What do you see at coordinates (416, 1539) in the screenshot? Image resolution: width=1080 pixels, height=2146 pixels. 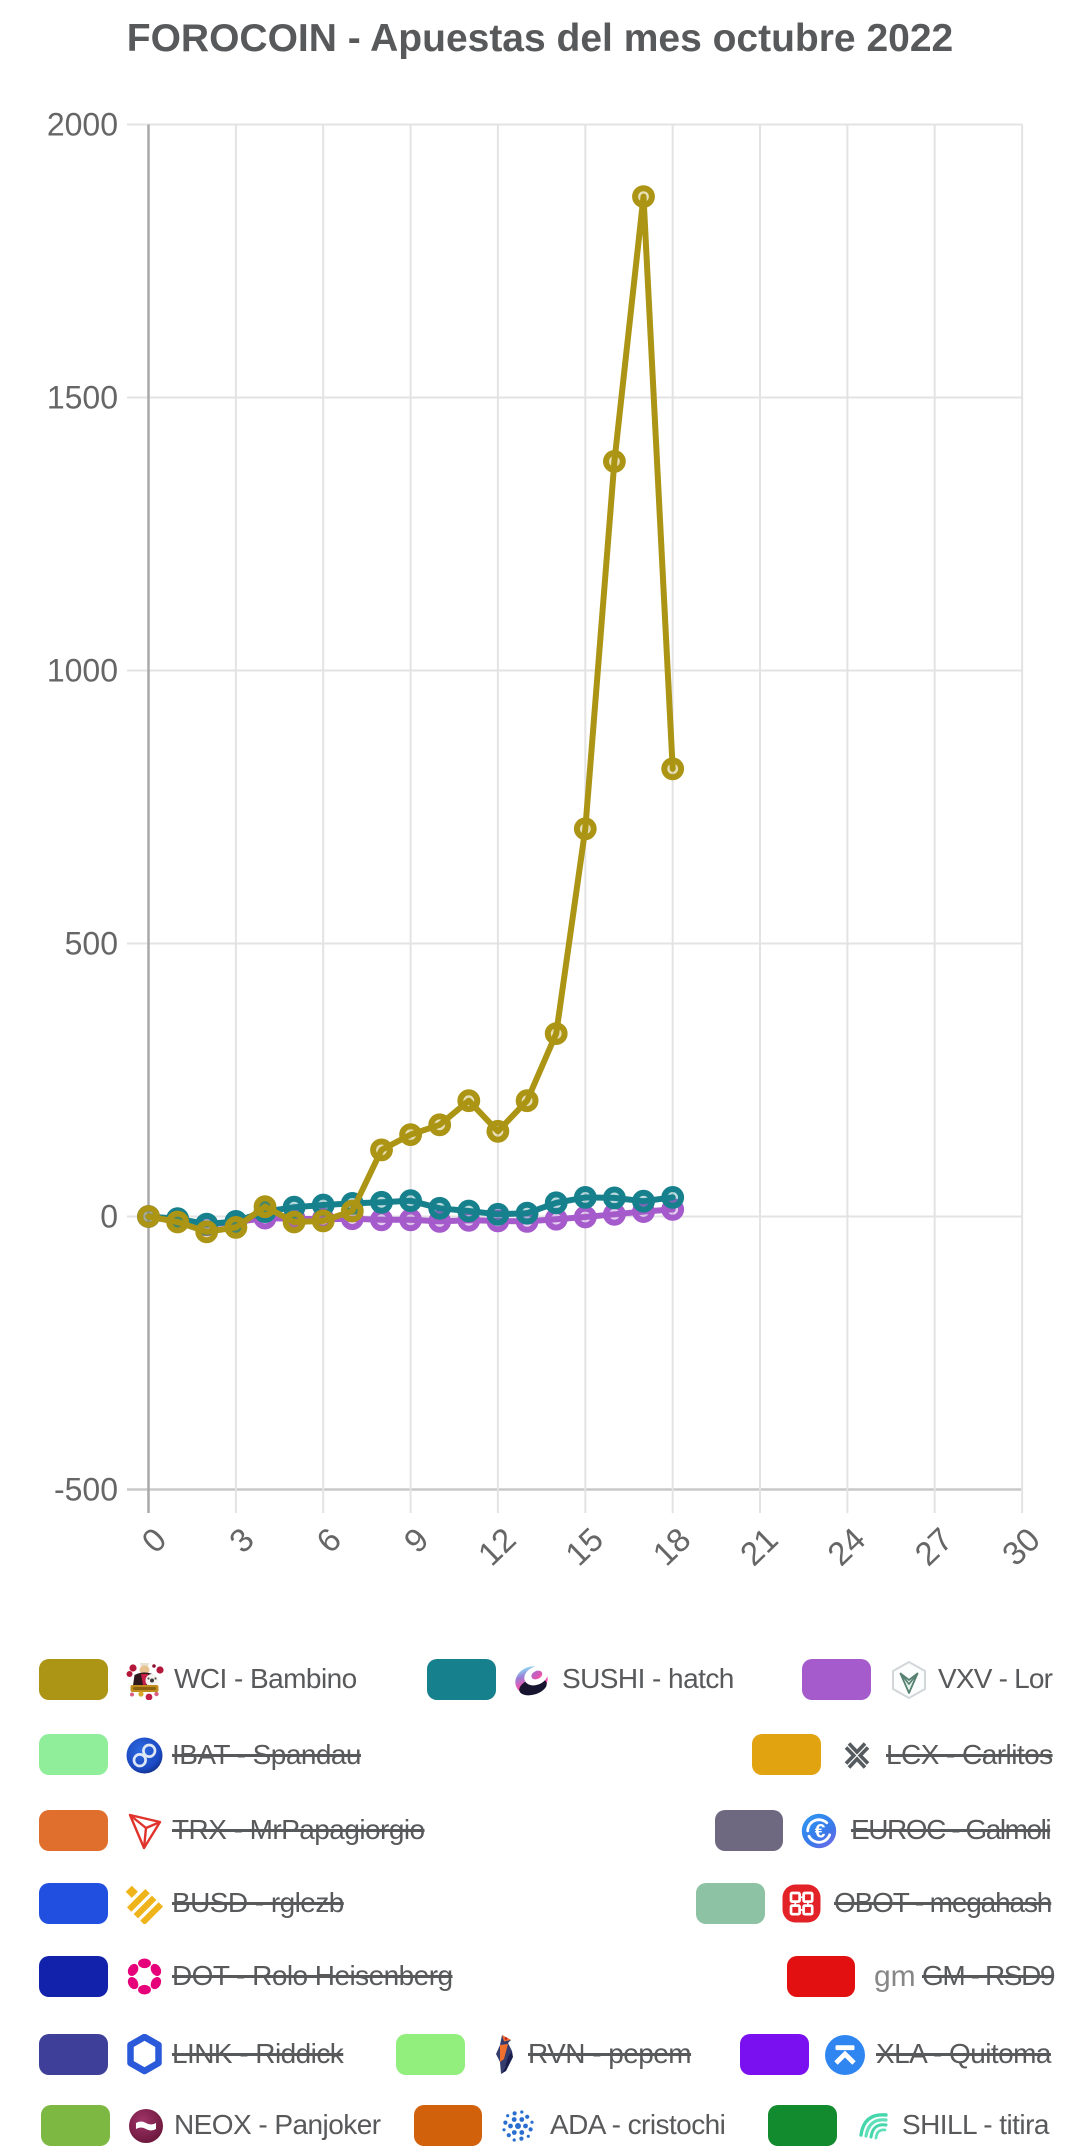 I see `svg-text: 9` at bounding box center [416, 1539].